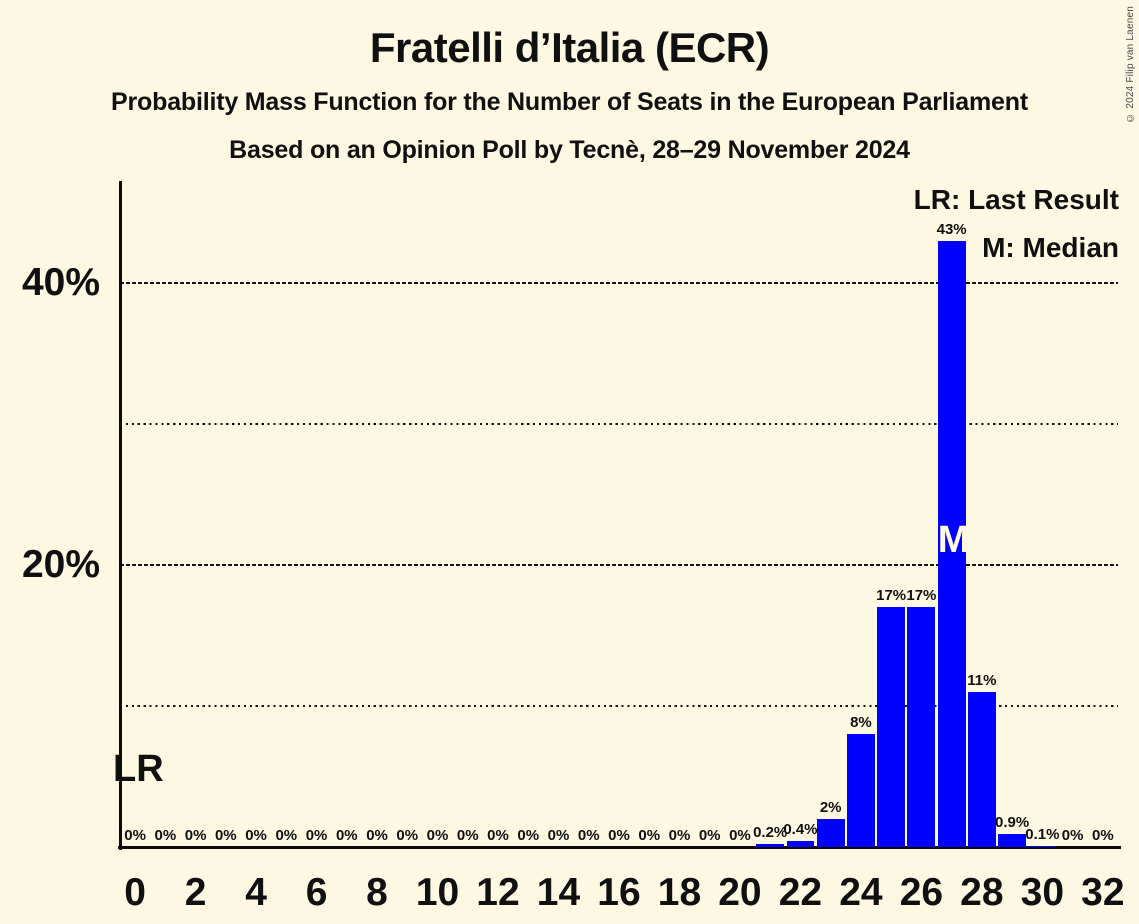 The height and width of the screenshot is (924, 1139). What do you see at coordinates (679, 892) in the screenshot?
I see `x-tick-label-18: 18` at bounding box center [679, 892].